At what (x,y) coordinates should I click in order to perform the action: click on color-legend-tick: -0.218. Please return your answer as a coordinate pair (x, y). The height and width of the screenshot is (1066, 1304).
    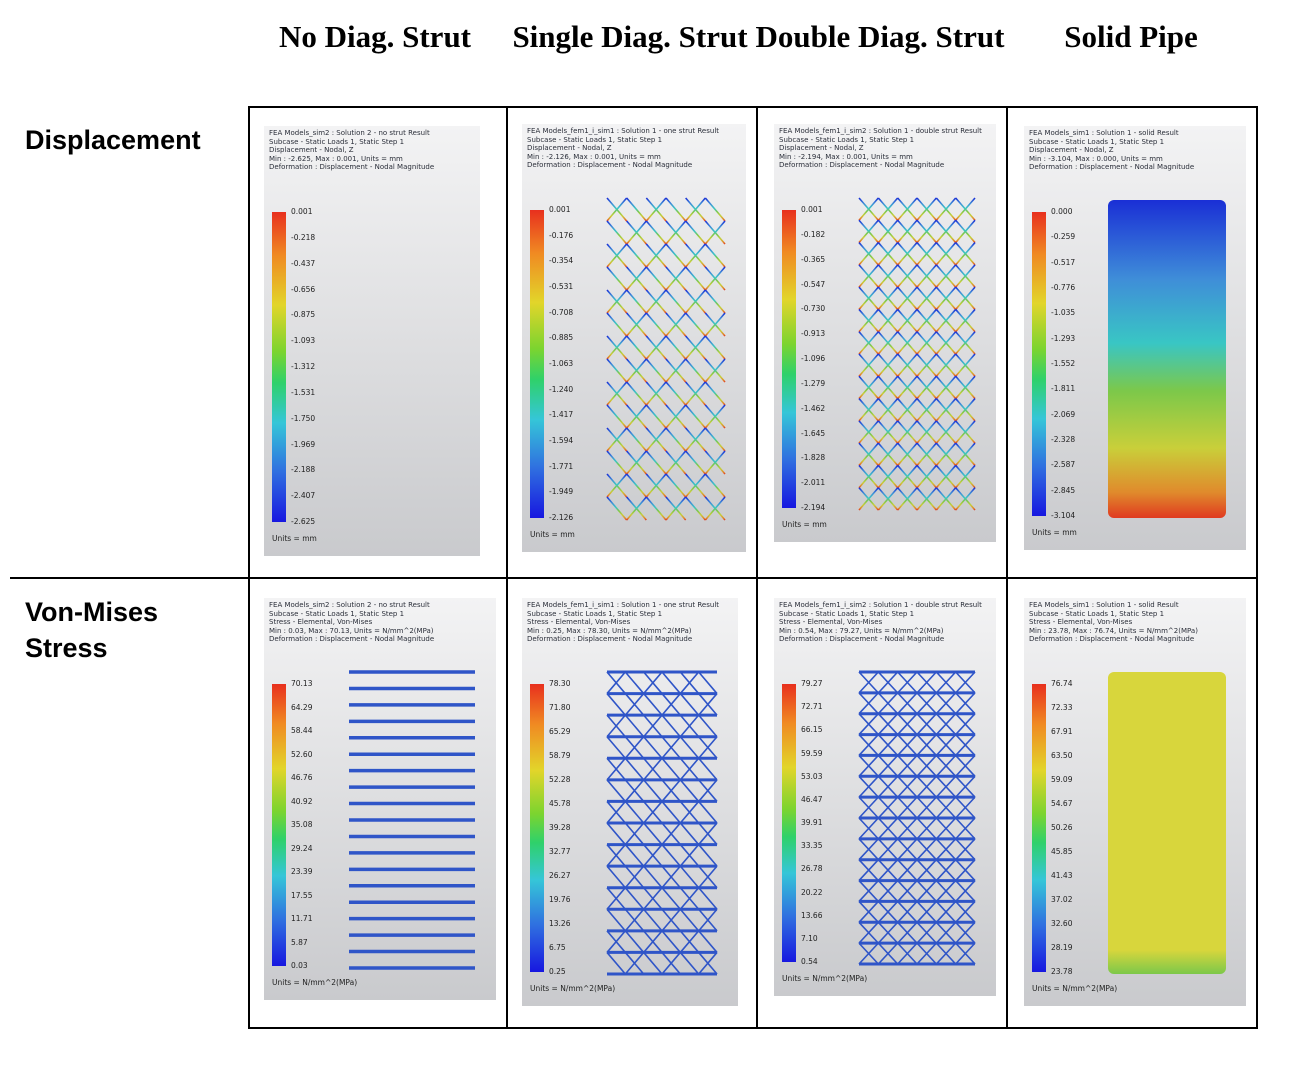
    Looking at the image, I should click on (303, 237).